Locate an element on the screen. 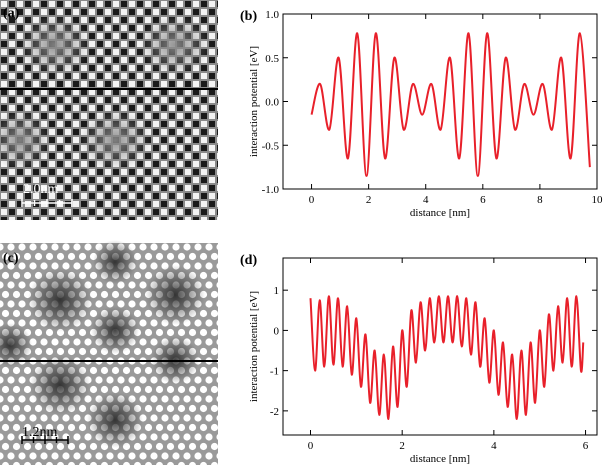 The height and width of the screenshot is (470, 605). panel-label: (c) is located at coordinates (11, 258).